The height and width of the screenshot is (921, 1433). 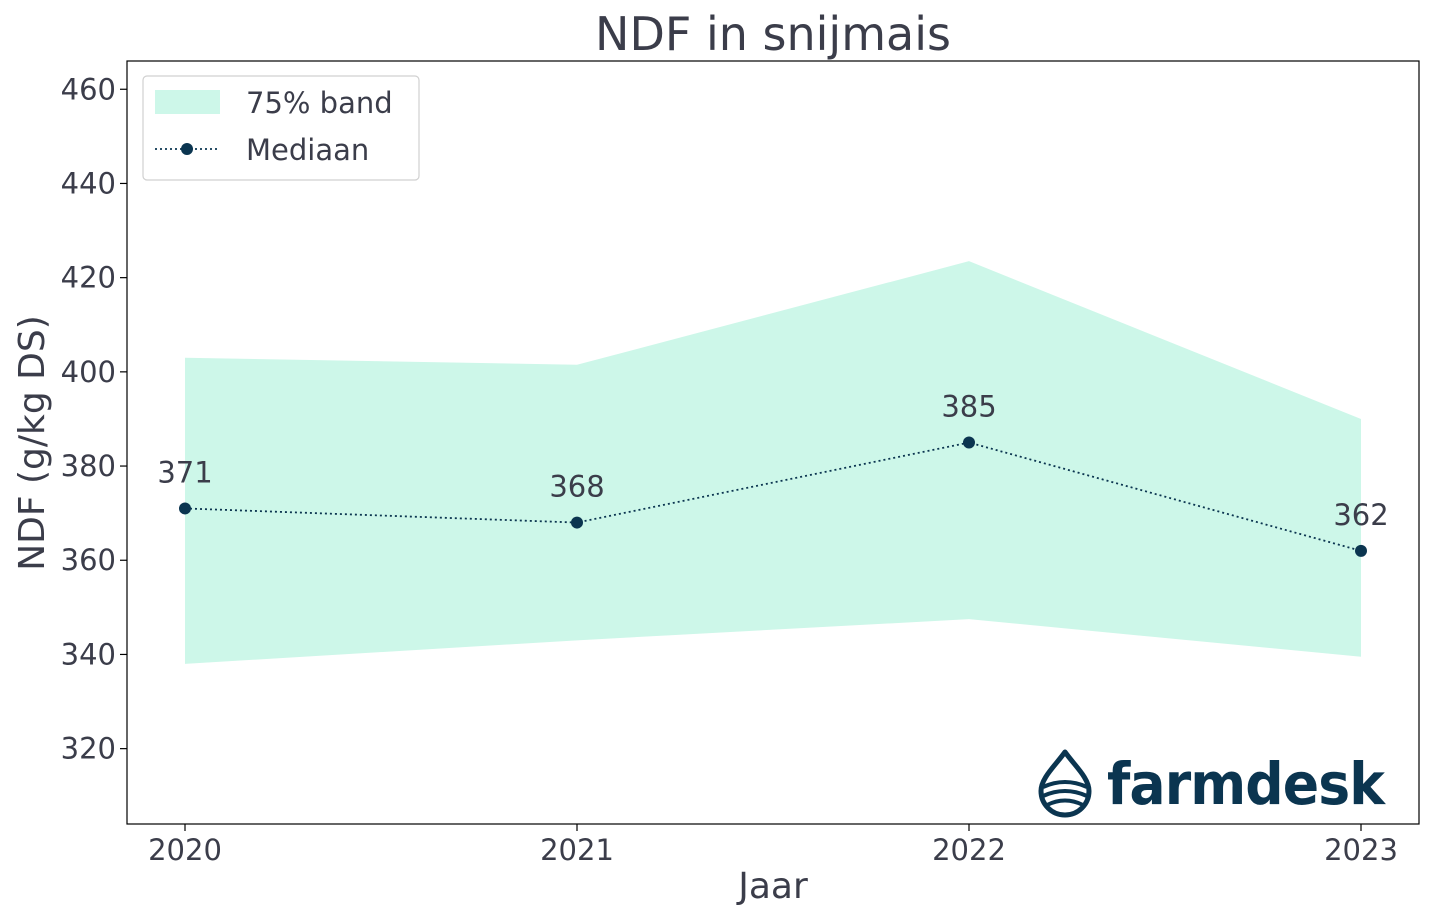 What do you see at coordinates (185, 850) in the screenshot?
I see `x-tick-label-2020: 2020` at bounding box center [185, 850].